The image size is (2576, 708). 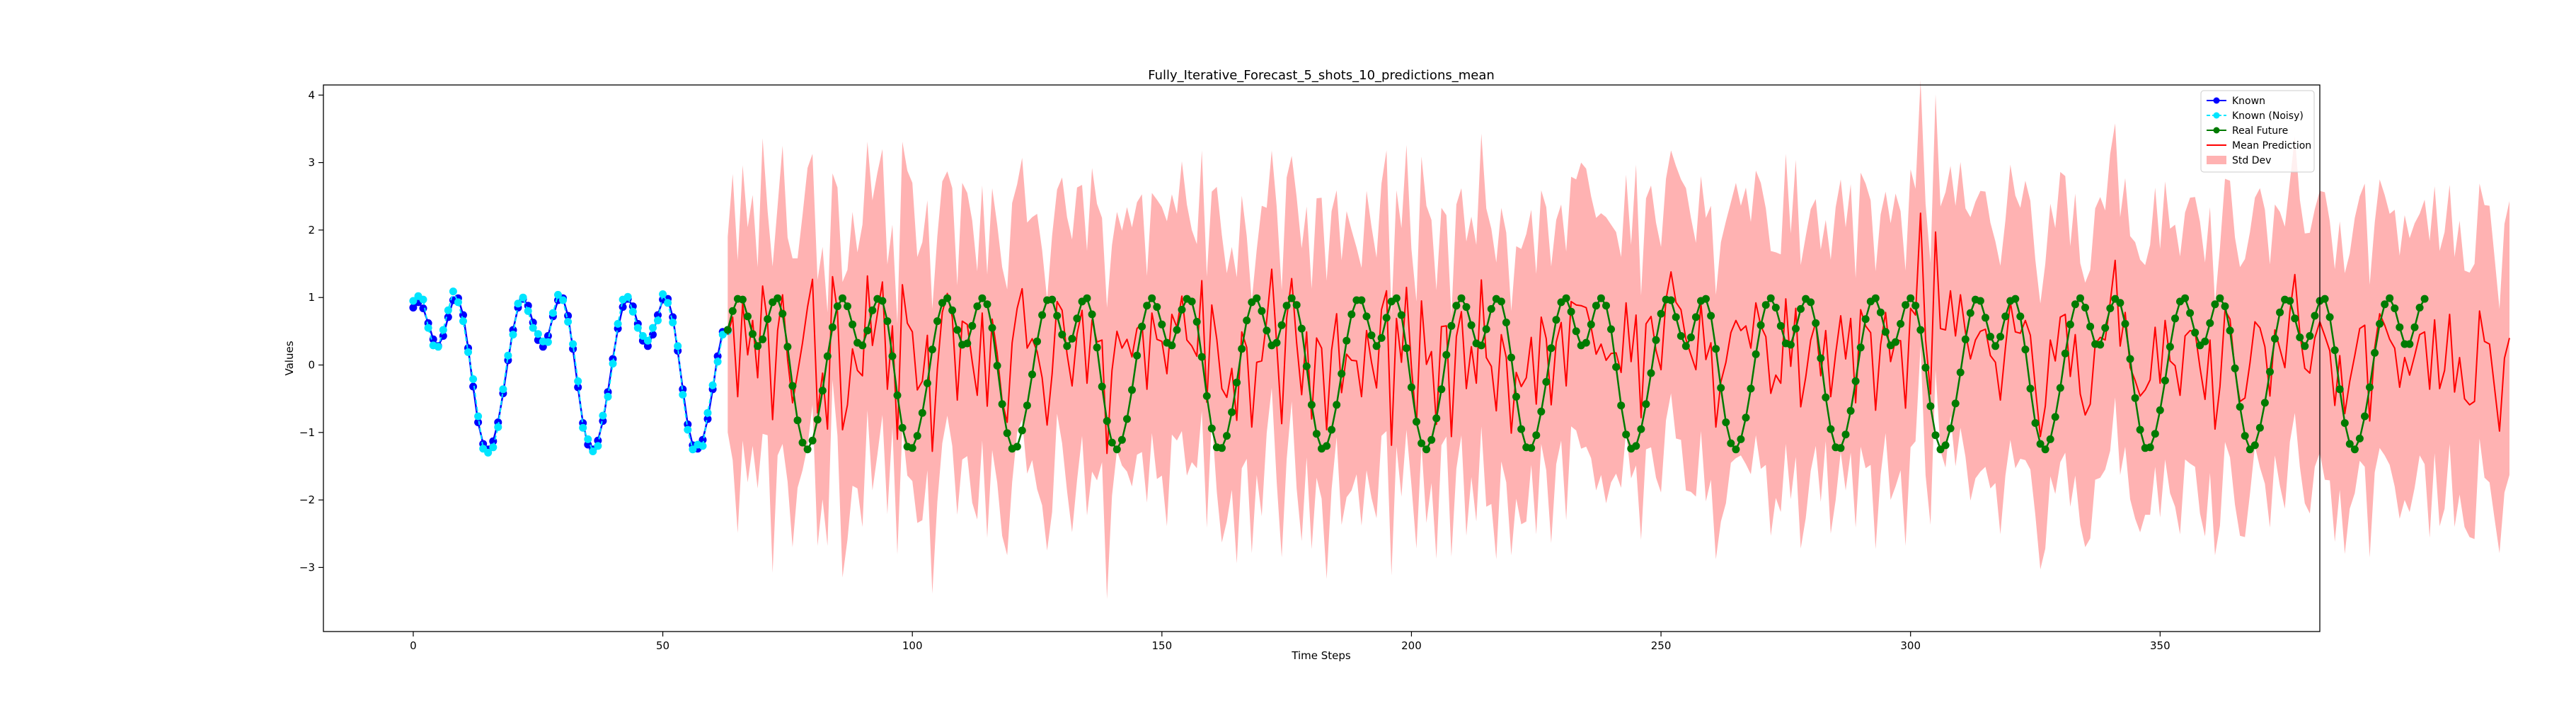 I want to click on legend-marker, so click(x=2216, y=101).